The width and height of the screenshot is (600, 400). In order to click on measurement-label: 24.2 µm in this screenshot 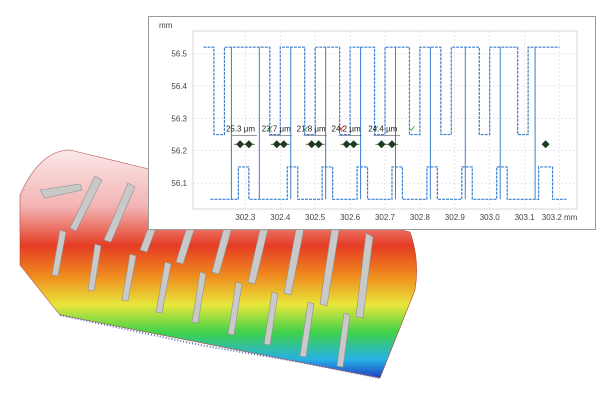, I will do `click(346, 128)`.